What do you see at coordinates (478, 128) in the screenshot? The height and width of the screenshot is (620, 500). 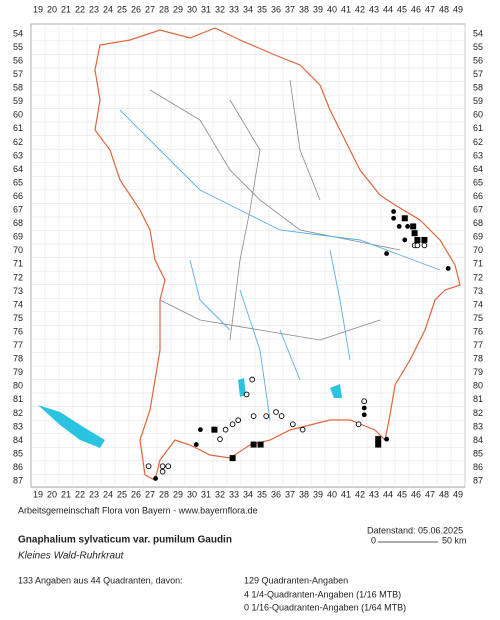 I see `row-label: 61` at bounding box center [478, 128].